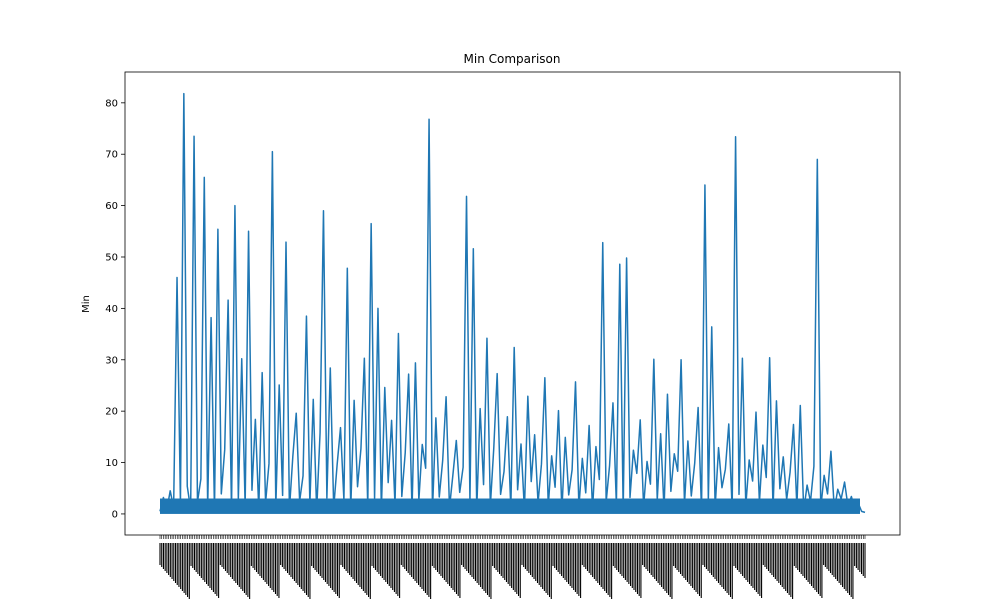 Image resolution: width=1000 pixels, height=600 pixels. What do you see at coordinates (111, 412) in the screenshot?
I see `y-tick-label: 20` at bounding box center [111, 412].